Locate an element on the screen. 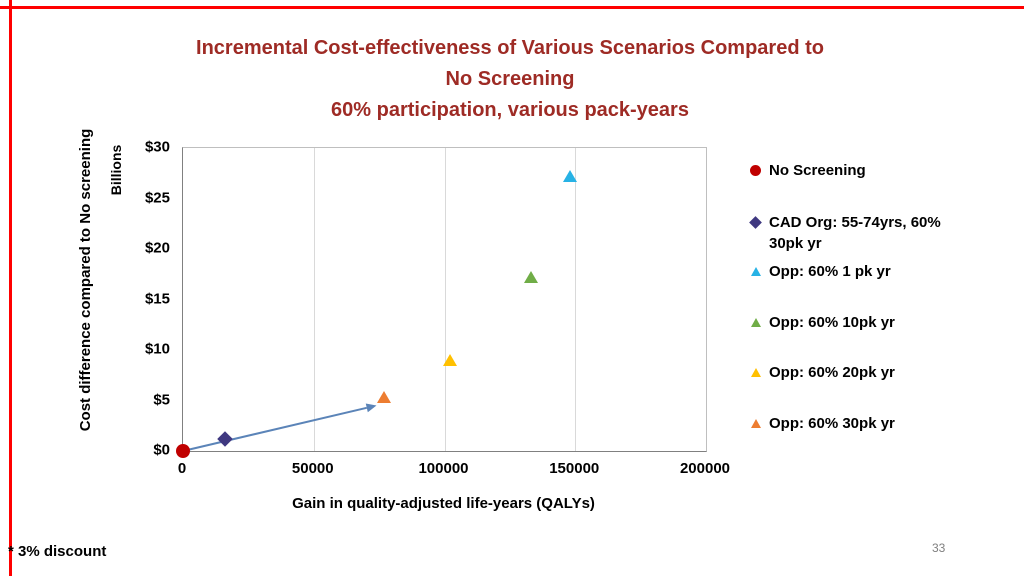 This screenshot has height=576, width=1024. discount-footnote: * 3% discount is located at coordinates (57, 551).